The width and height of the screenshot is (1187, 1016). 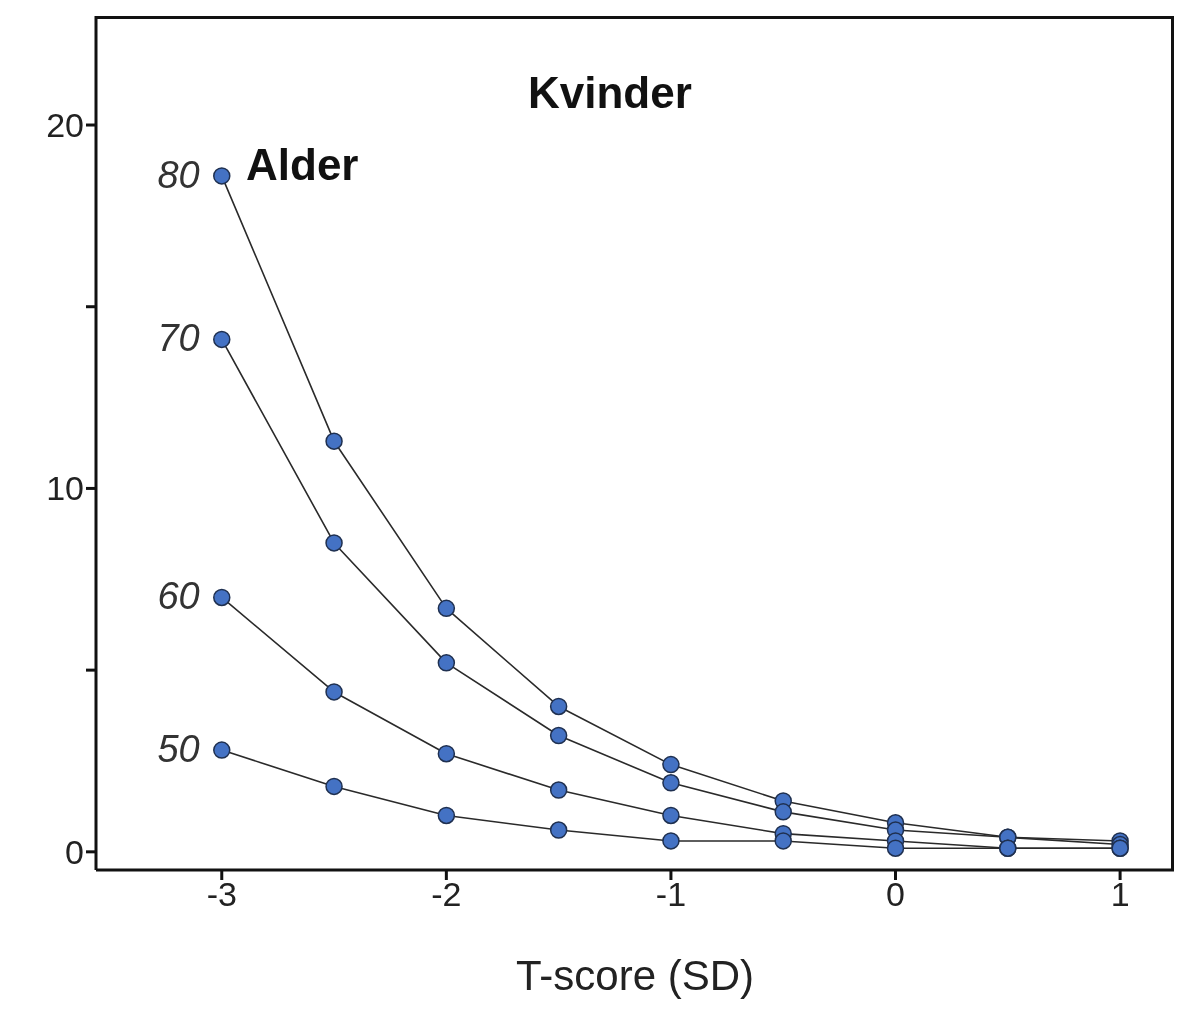 What do you see at coordinates (65, 488) in the screenshot?
I see `y-tick-label: 10` at bounding box center [65, 488].